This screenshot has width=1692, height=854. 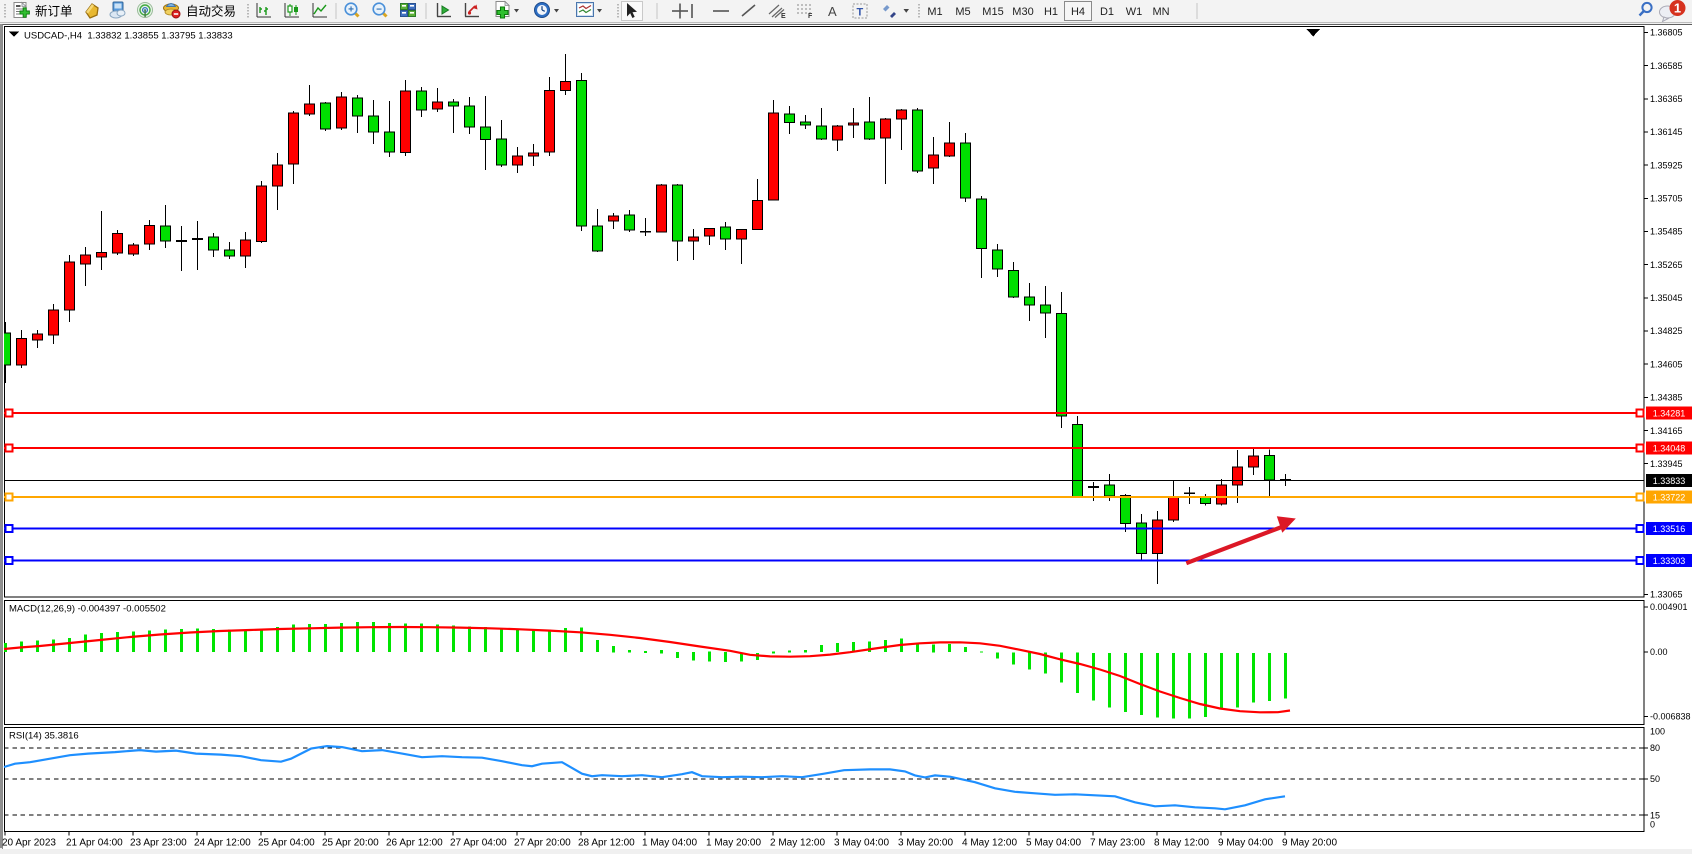 I want to click on svg-text: 1.34825, so click(x=1666, y=331).